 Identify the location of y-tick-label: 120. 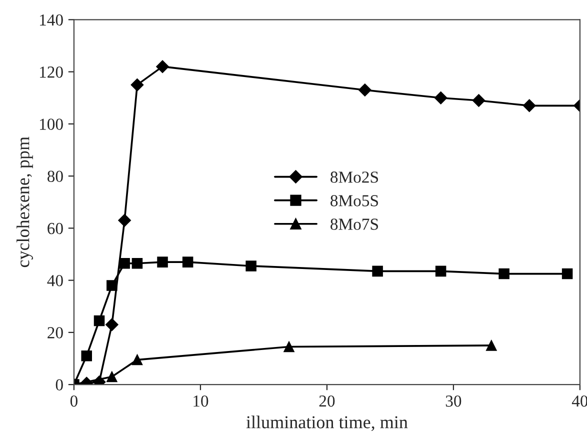
(51, 72).